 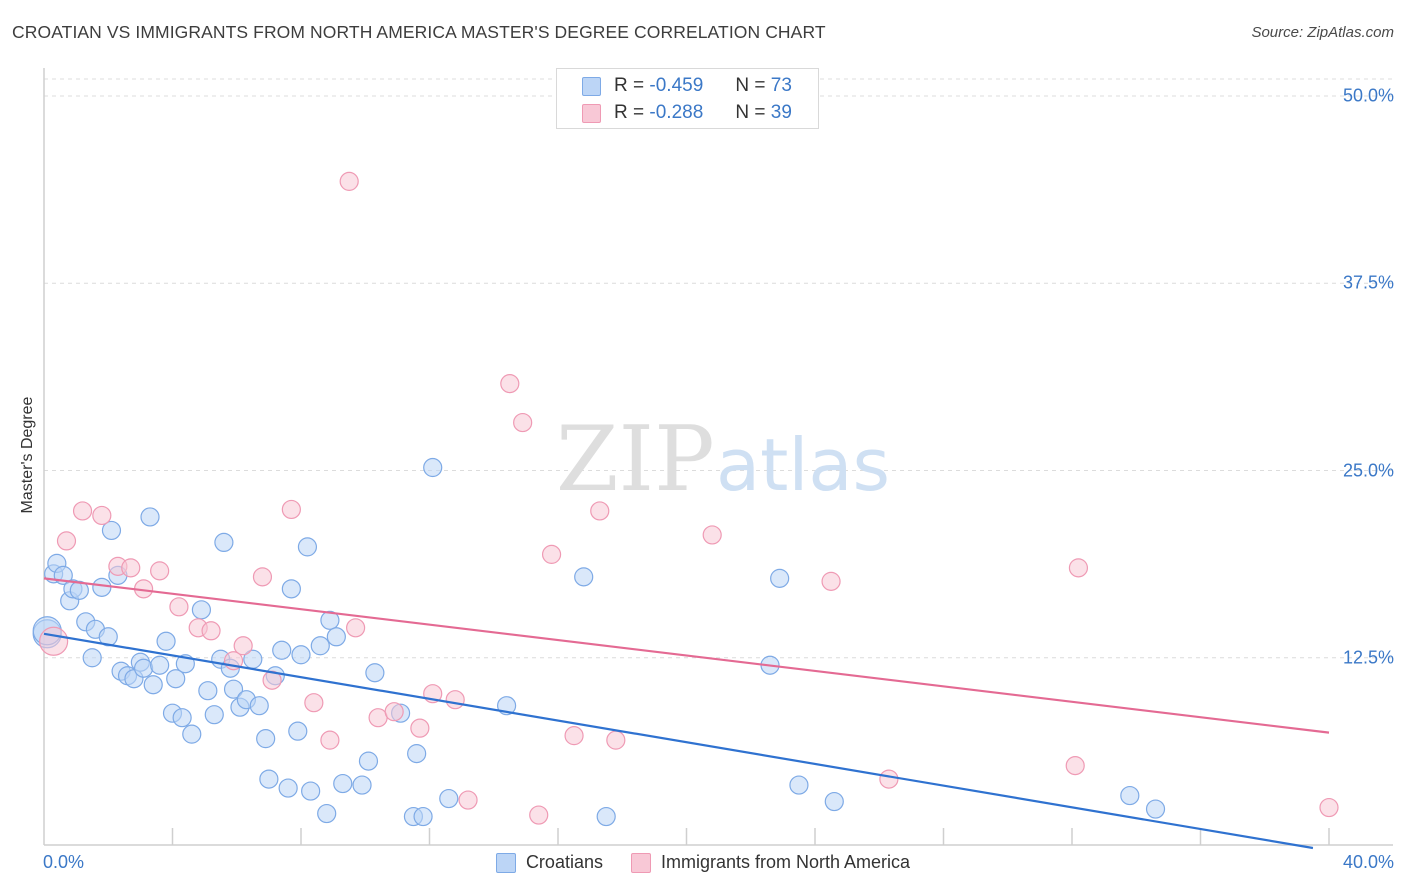 I want to click on stats-box: R = -0.459 N = 73 R = -0.288 N = 39, so click(x=687, y=98).